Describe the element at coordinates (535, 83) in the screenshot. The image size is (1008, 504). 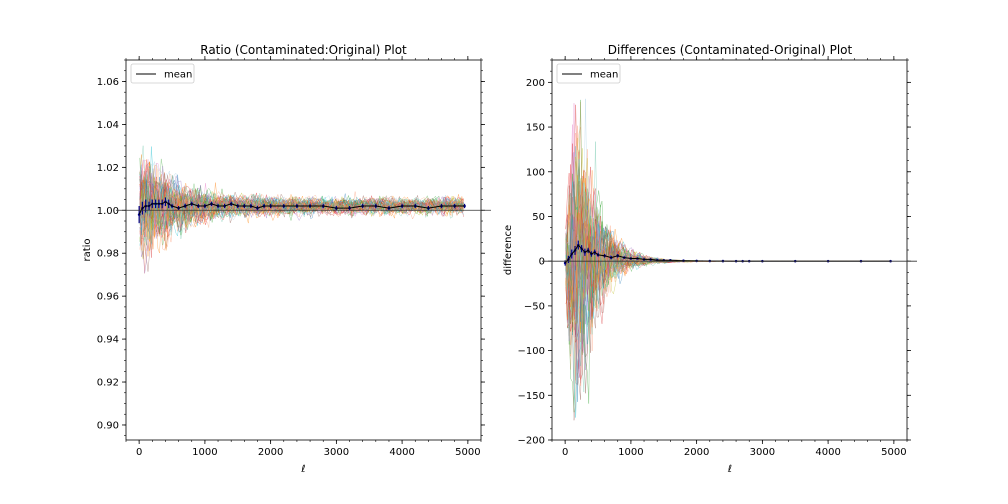
I see `y-tick-label: 200` at that location.